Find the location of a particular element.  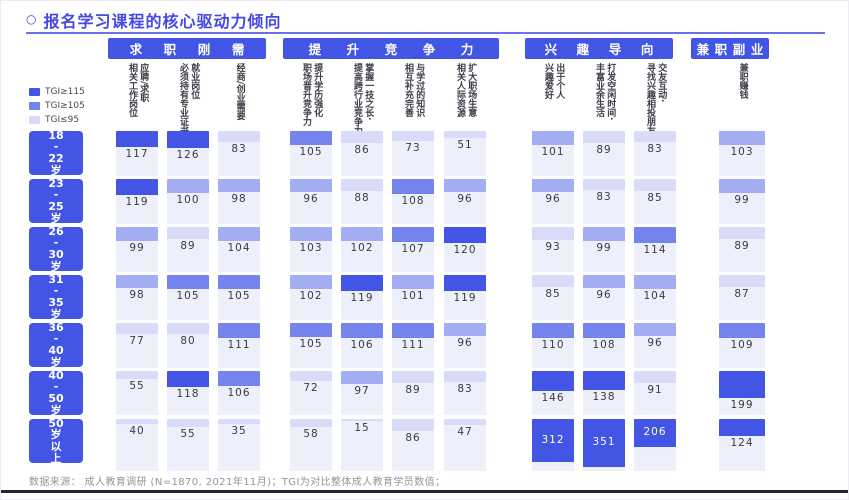

group-header: 兼职副业 is located at coordinates (730, 48).